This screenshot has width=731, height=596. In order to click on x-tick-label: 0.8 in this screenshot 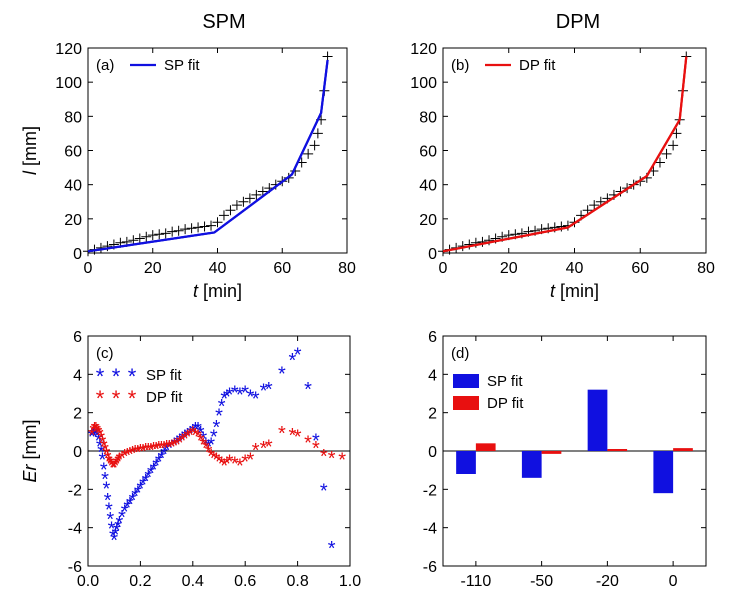, I will do `click(297, 581)`.